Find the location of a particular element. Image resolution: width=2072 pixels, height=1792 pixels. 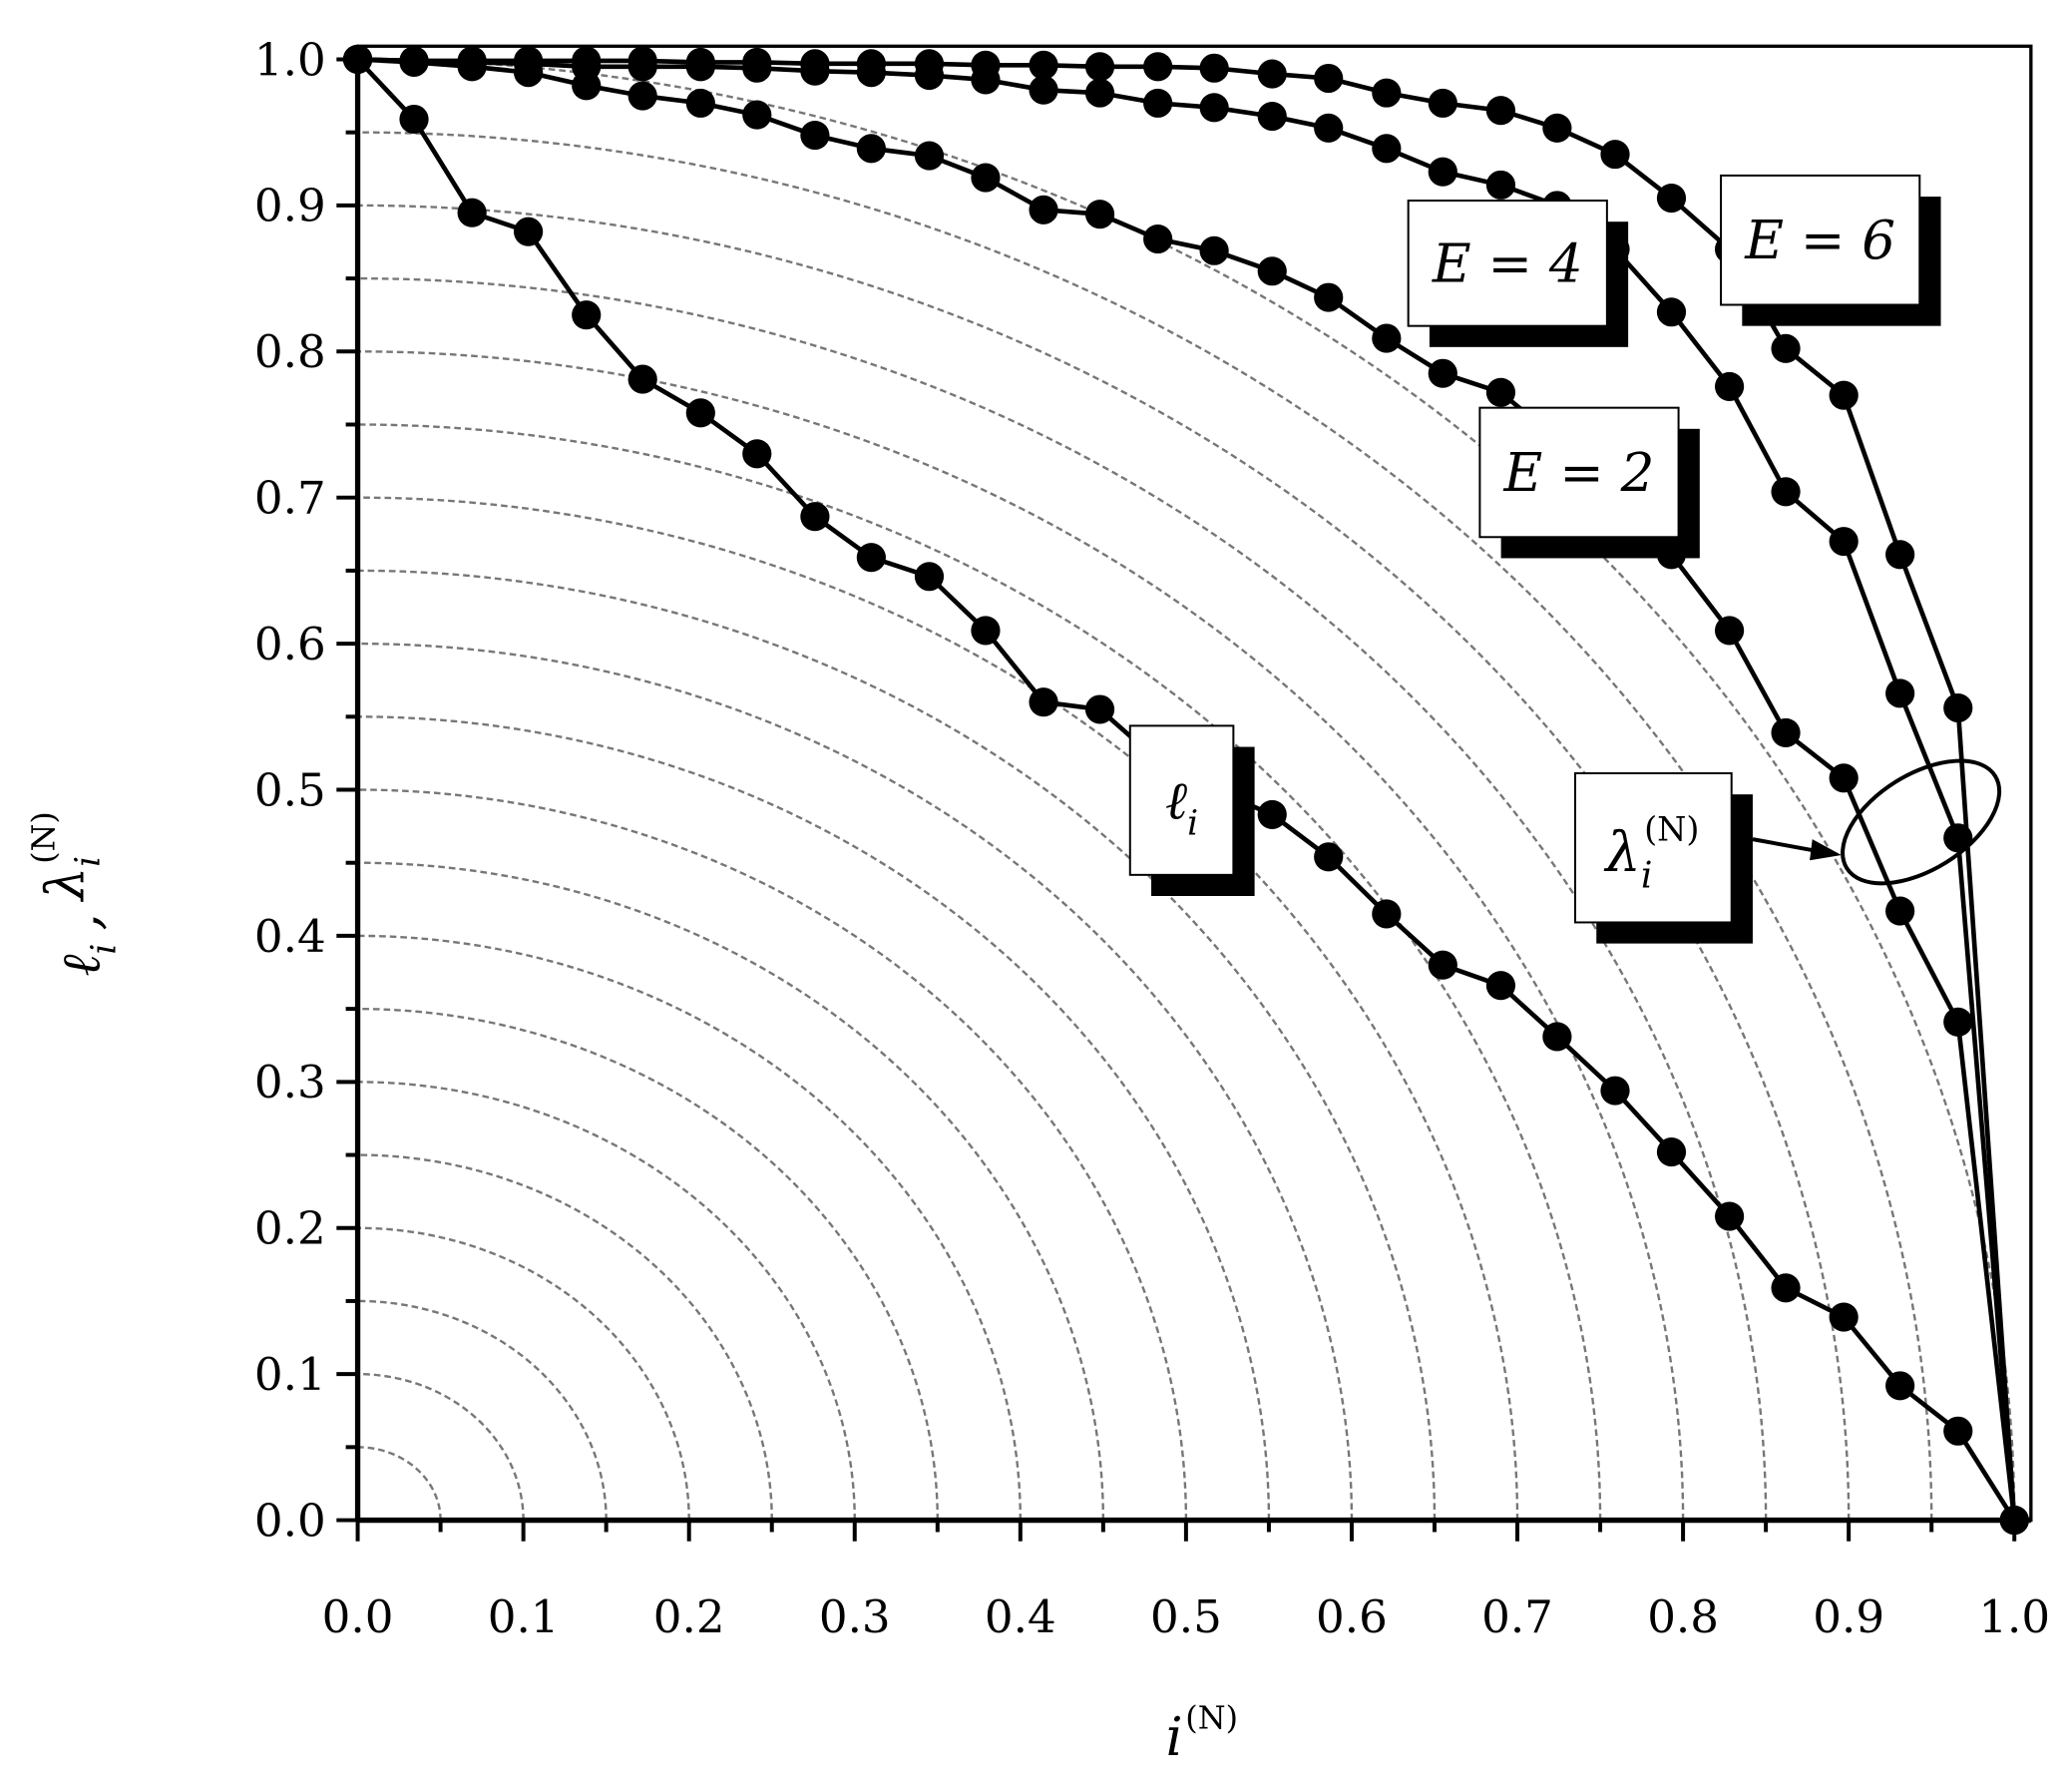

text-sup: (N) is located at coordinates (1671, 828).